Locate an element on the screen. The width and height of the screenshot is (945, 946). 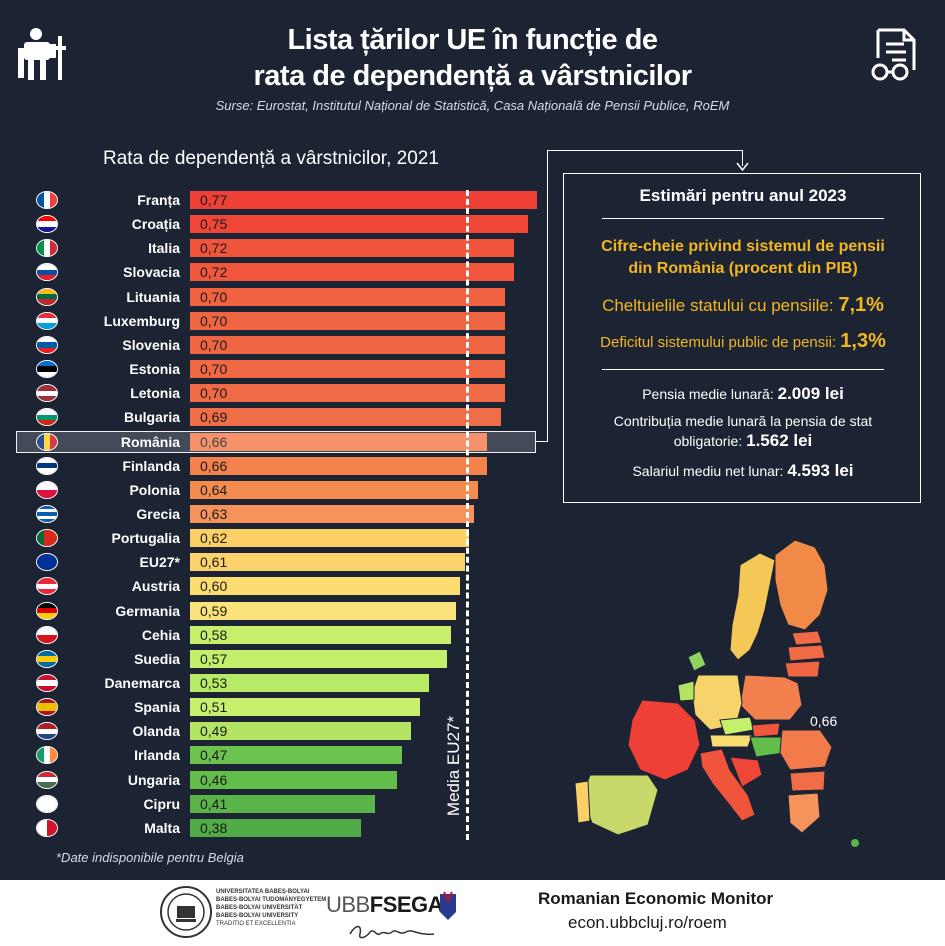
bar-value-label: 0,60 is located at coordinates (214, 586).